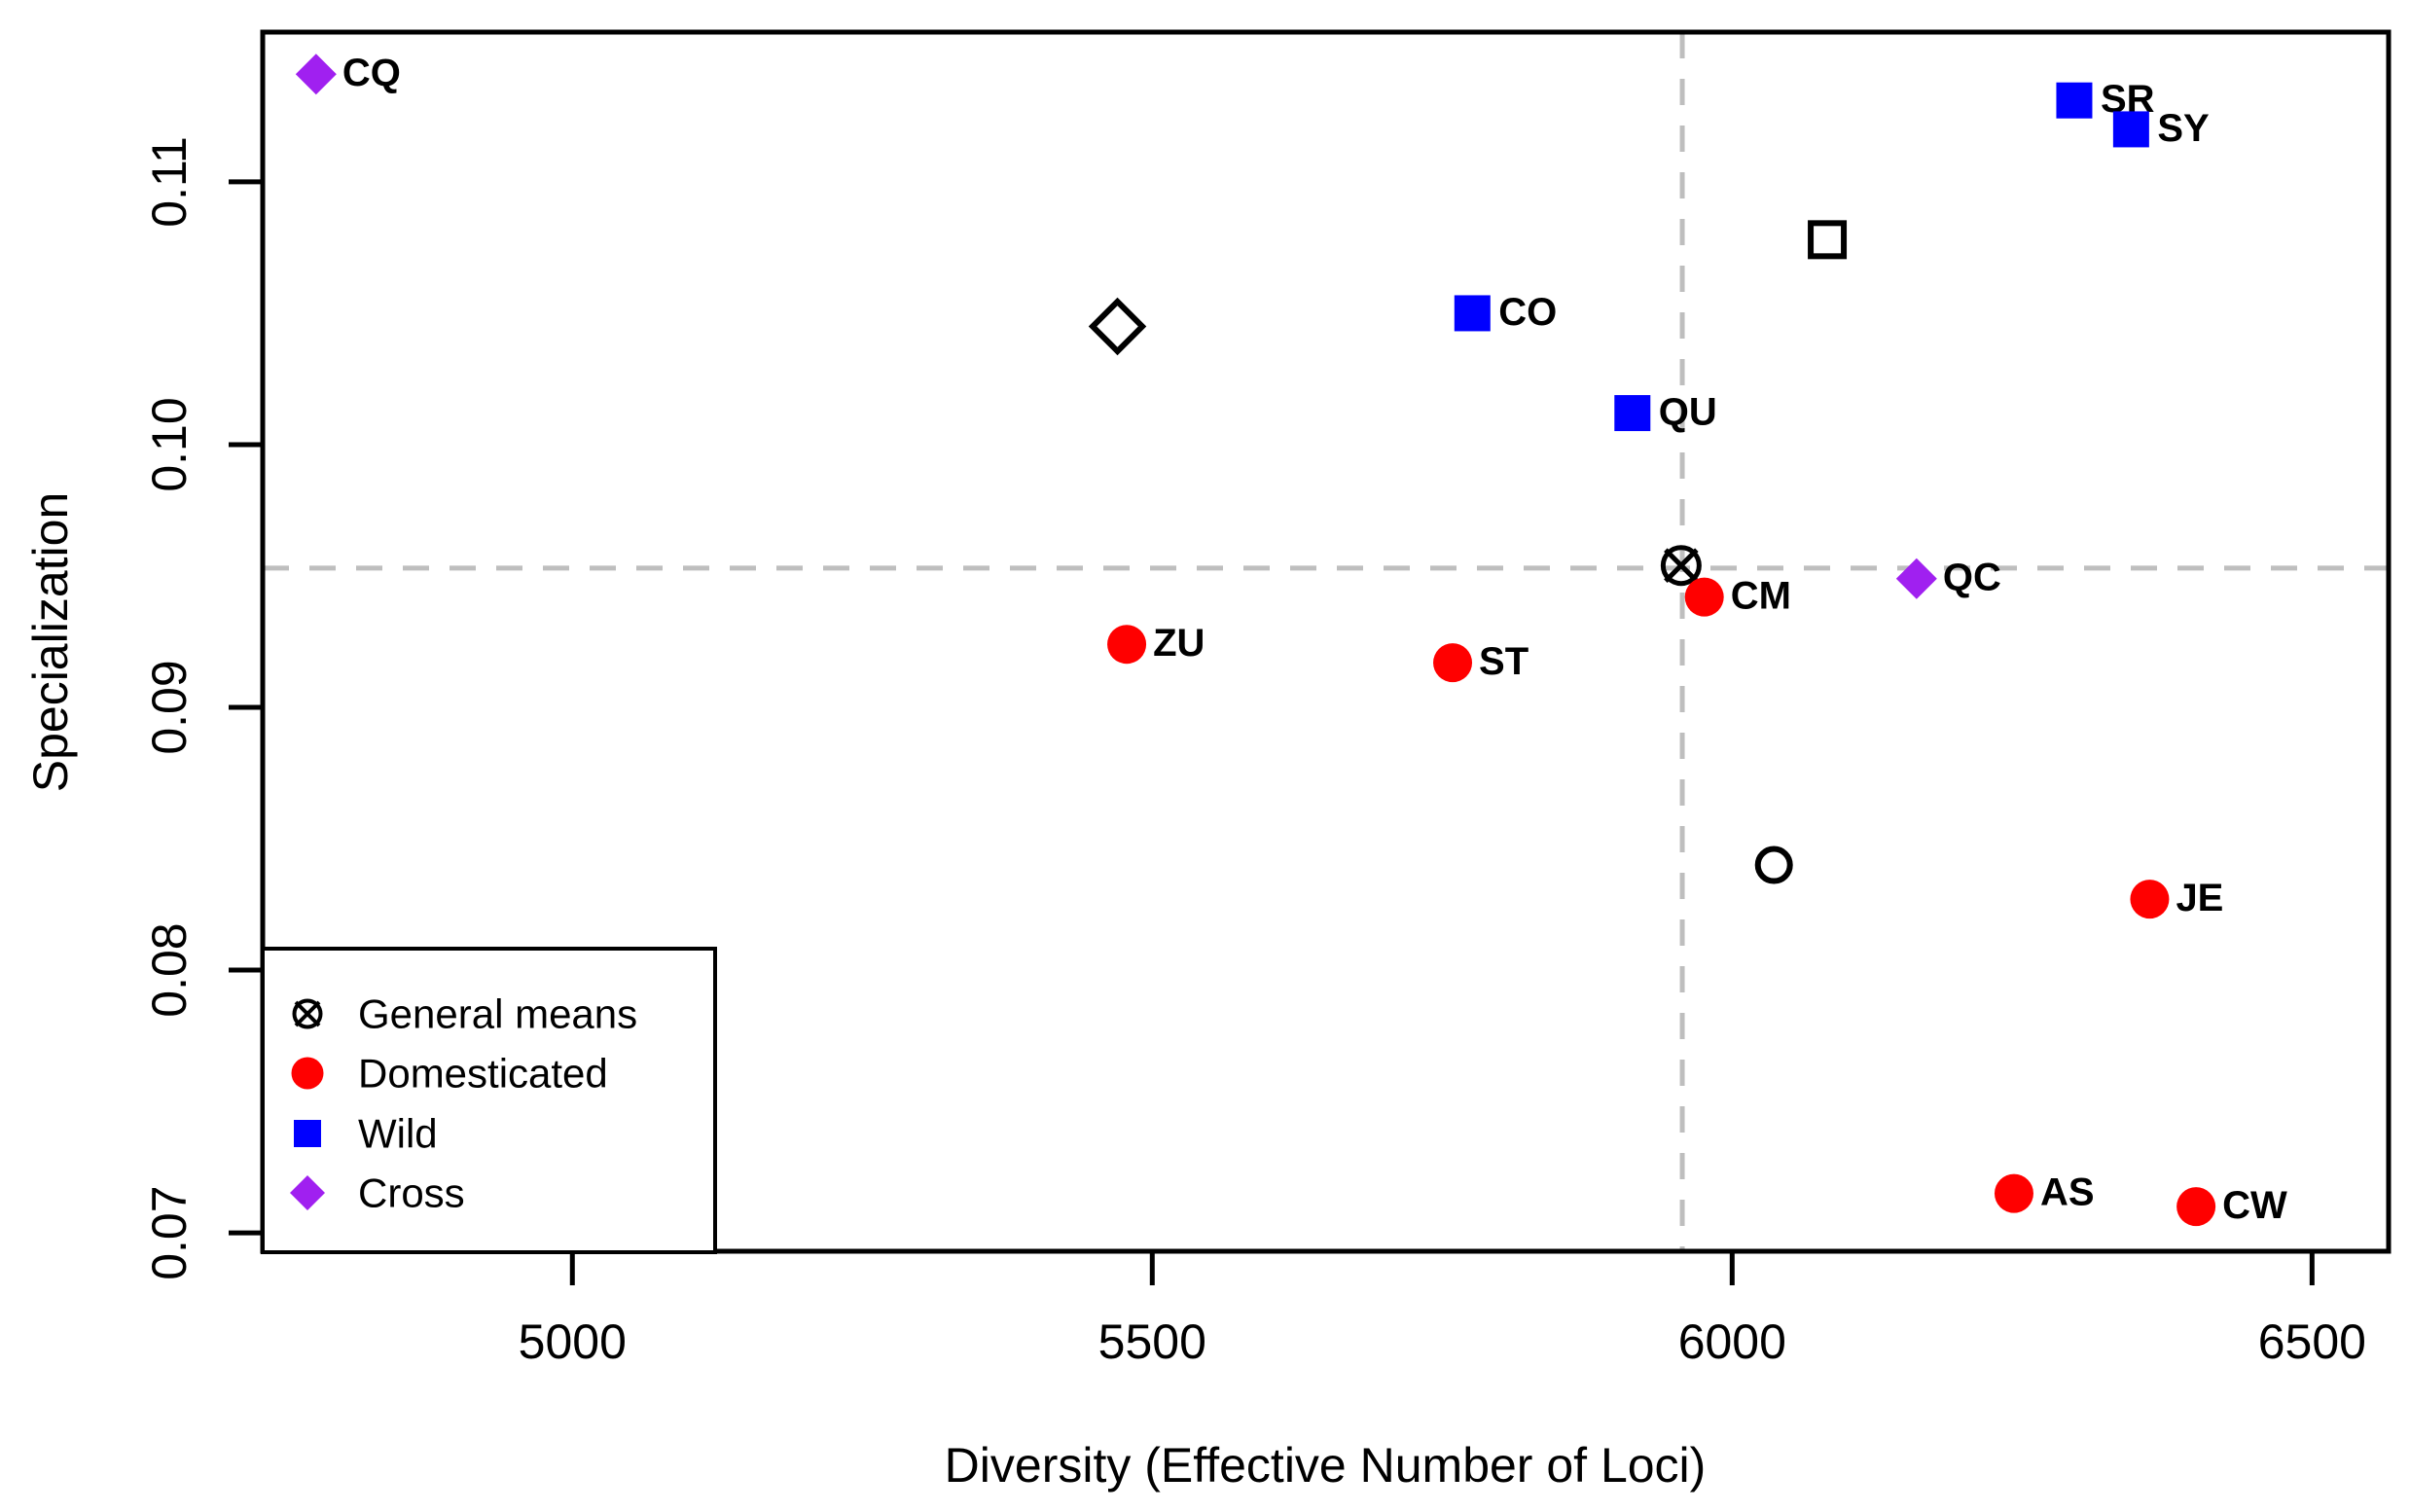 Image resolution: width=2410 pixels, height=1512 pixels. What do you see at coordinates (1527, 312) in the screenshot?
I see `point-CO-label: CO` at bounding box center [1527, 312].